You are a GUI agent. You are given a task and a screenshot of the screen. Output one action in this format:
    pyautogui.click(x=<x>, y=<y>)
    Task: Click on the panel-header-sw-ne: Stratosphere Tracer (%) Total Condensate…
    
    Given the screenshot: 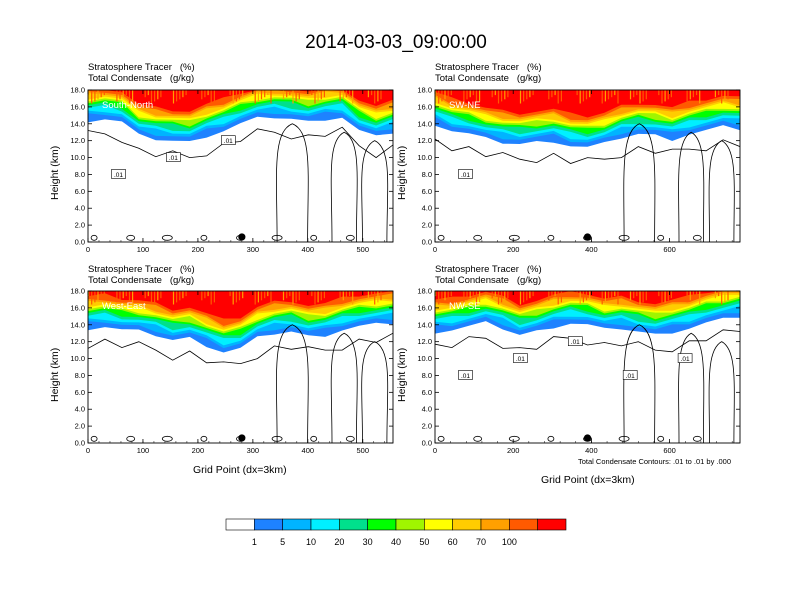 What is the action you would take?
    pyautogui.click(x=488, y=73)
    